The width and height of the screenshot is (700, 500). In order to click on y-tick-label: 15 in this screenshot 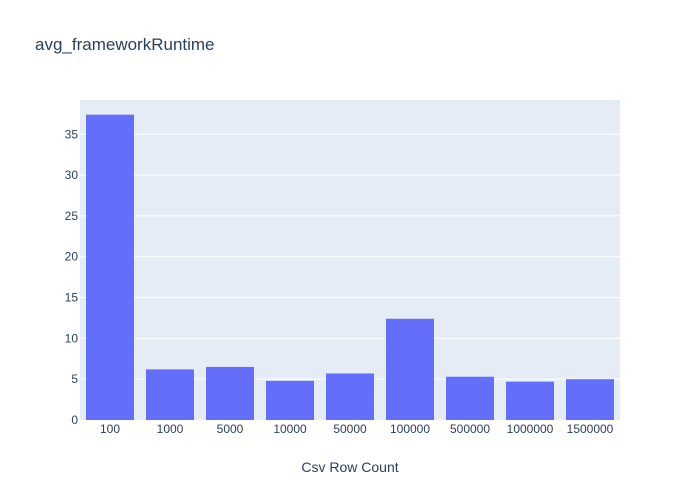, I will do `click(72, 298)`.